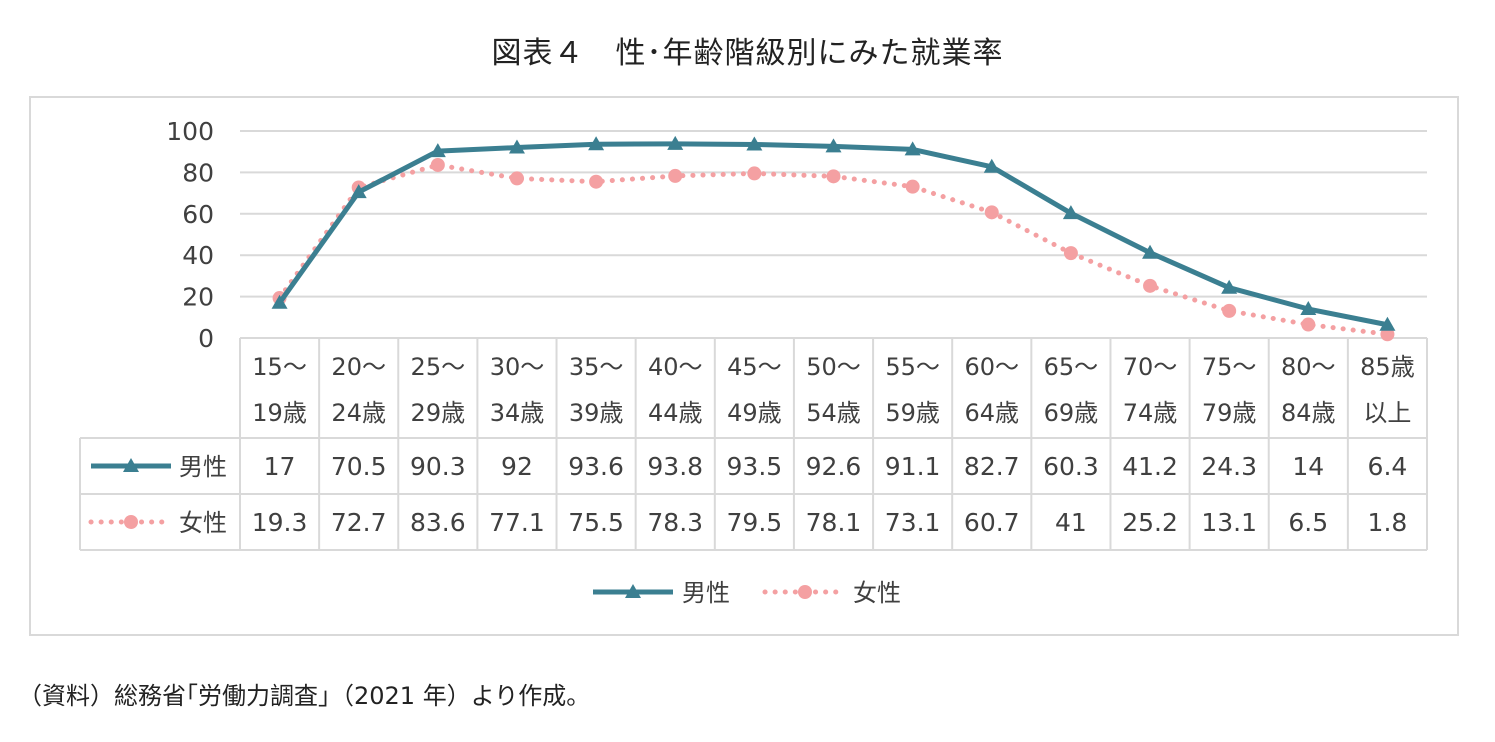 The image size is (1495, 742). Describe the element at coordinates (1308, 522) in the screenshot. I see `data-label-female: 6.5` at that location.